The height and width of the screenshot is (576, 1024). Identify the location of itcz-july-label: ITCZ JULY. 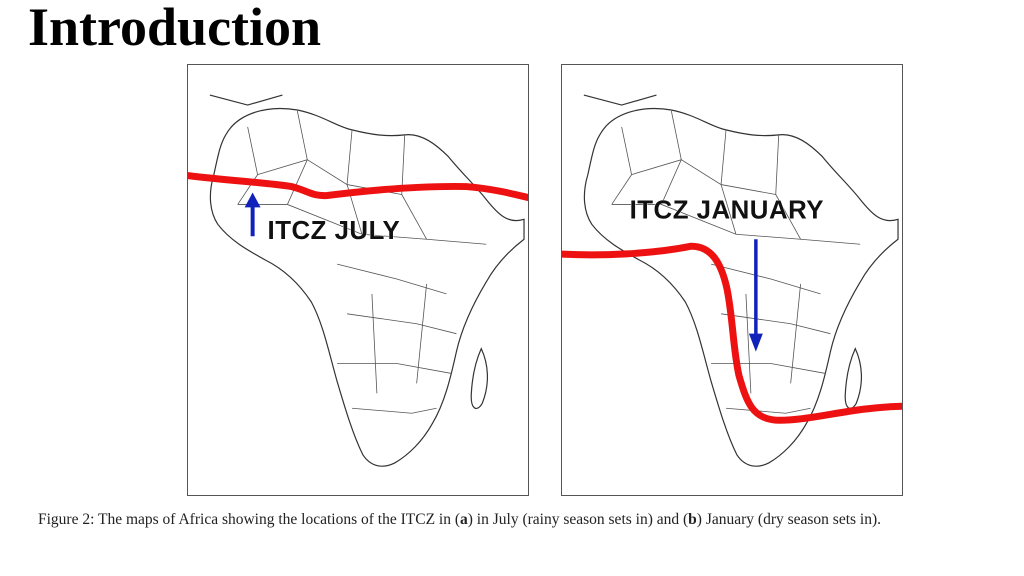
(334, 231).